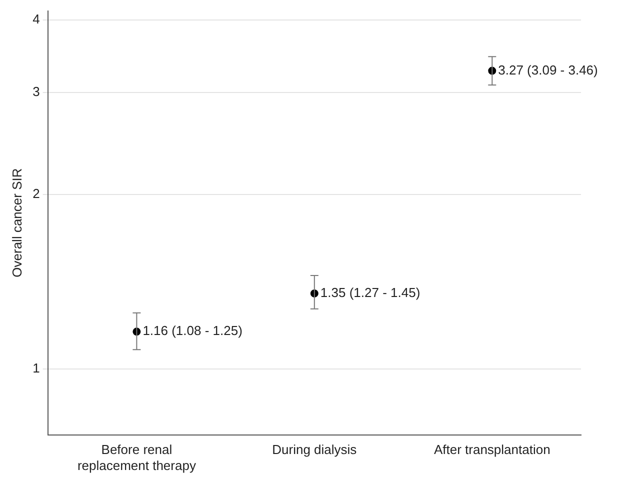  What do you see at coordinates (548, 70) in the screenshot?
I see `data-label: 3.27 (3.09 - 3.46)` at bounding box center [548, 70].